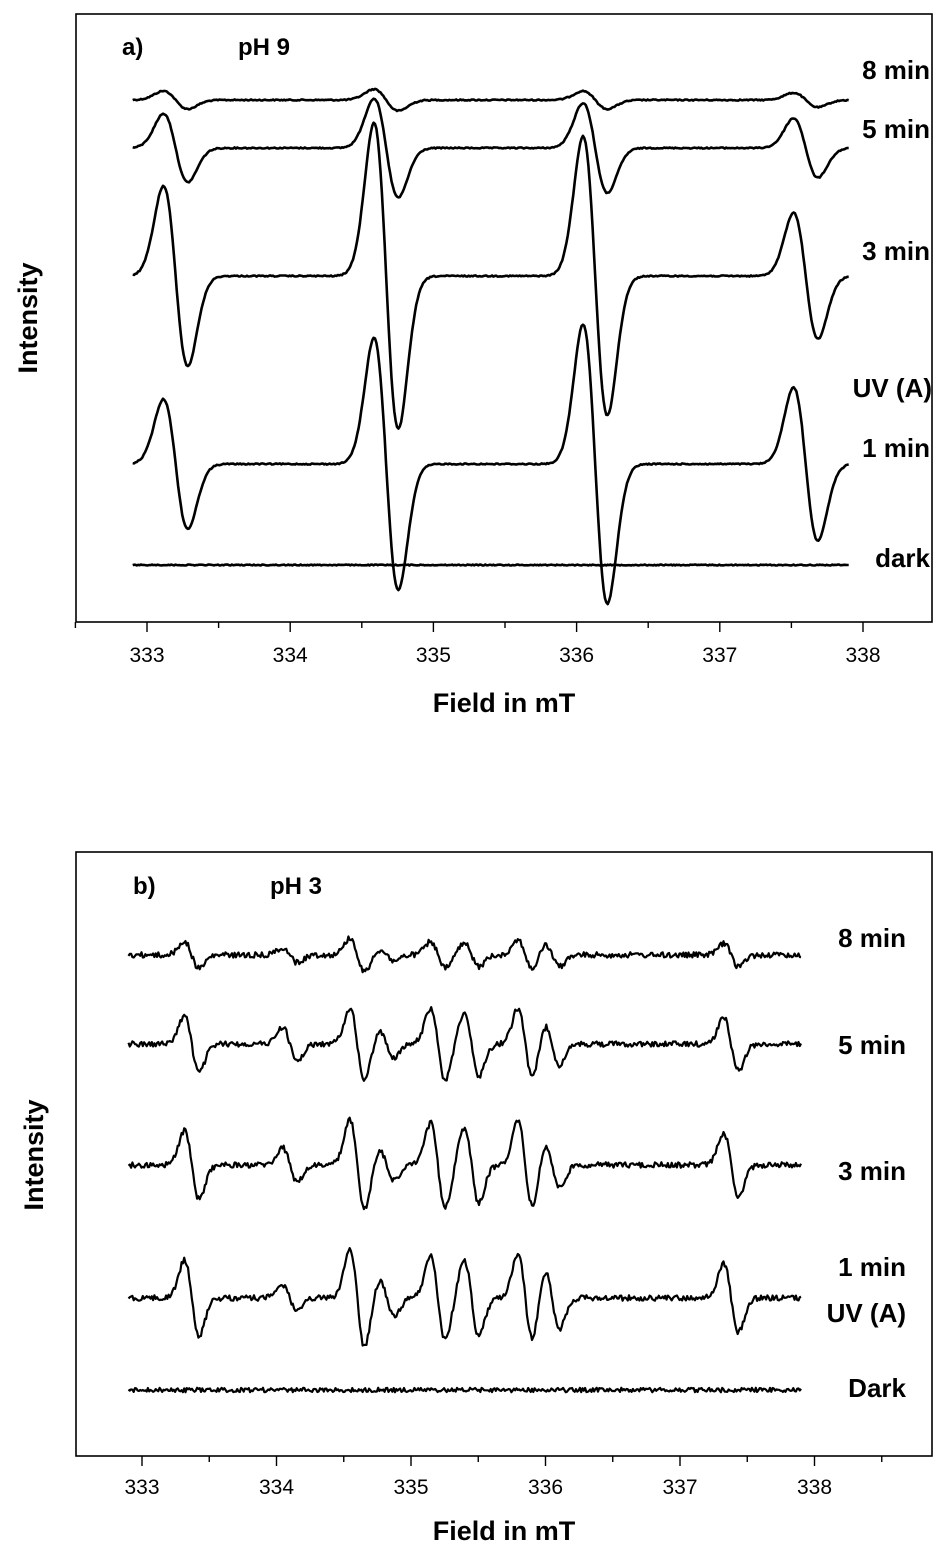 This screenshot has height=1544, width=934. I want to click on panel-a-y-axis-label: Intensity, so click(28, 317).